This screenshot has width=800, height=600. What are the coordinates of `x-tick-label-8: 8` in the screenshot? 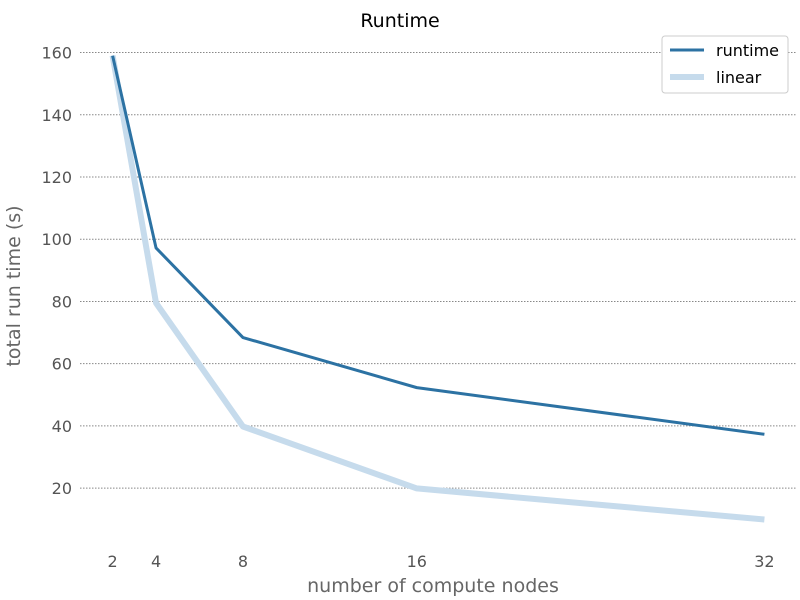 It's located at (243, 561).